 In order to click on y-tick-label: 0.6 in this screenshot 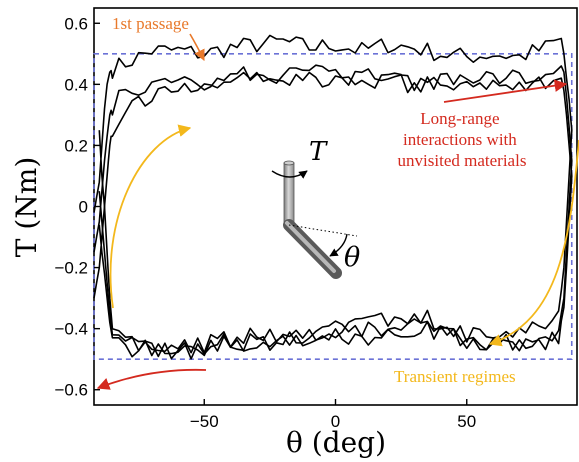, I will do `click(76, 23)`.